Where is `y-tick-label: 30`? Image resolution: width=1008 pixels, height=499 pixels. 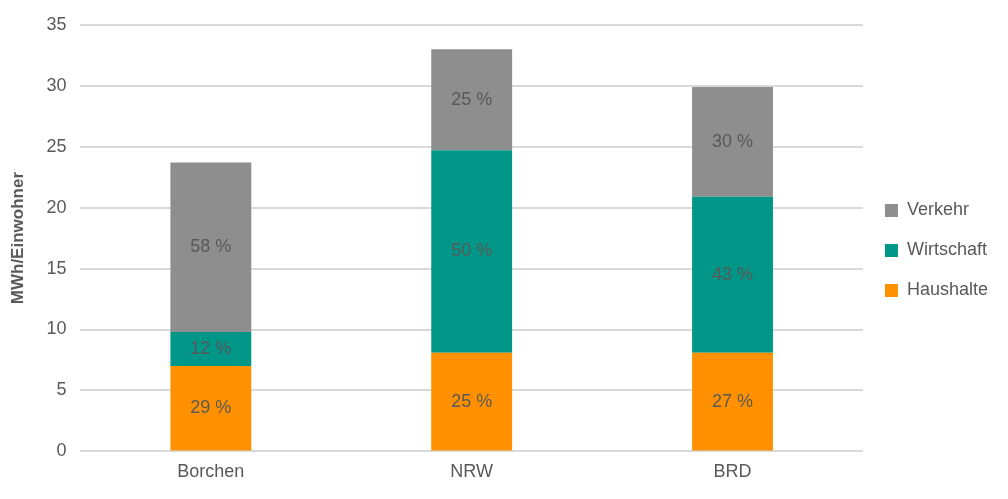 y-tick-label: 30 is located at coordinates (56, 84).